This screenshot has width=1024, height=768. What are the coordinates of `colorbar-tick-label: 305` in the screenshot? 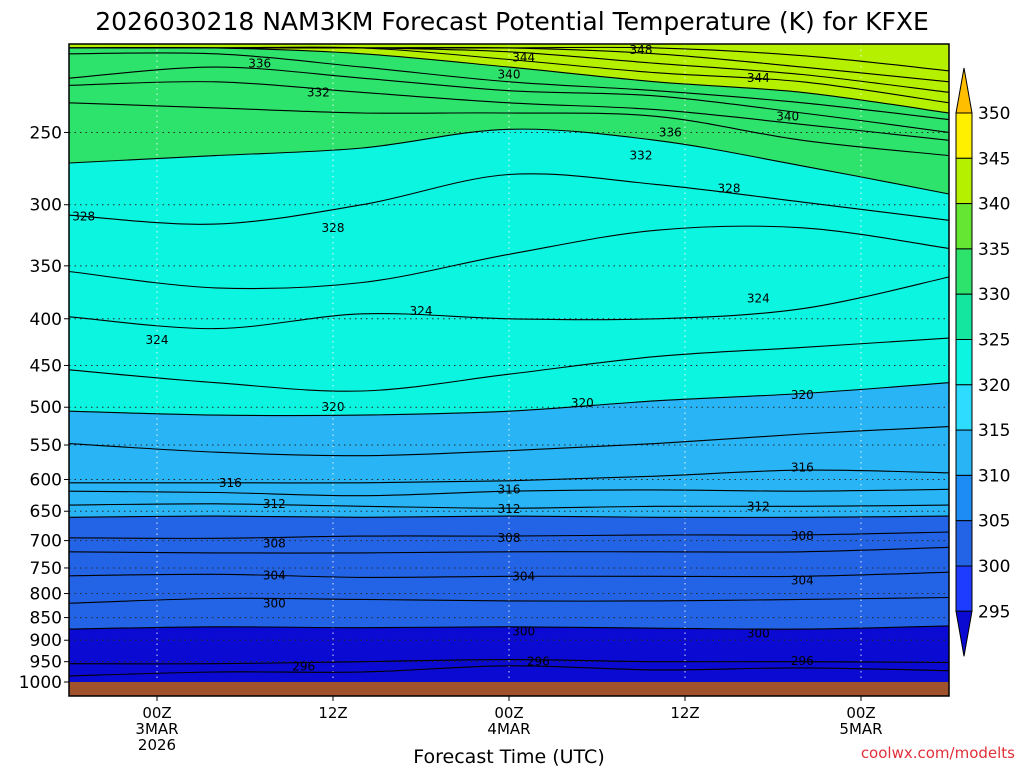 It's located at (994, 522).